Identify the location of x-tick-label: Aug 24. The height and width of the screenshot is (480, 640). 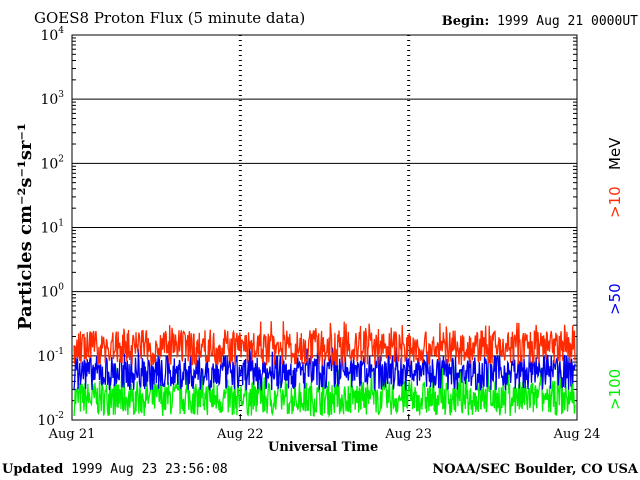
(577, 434).